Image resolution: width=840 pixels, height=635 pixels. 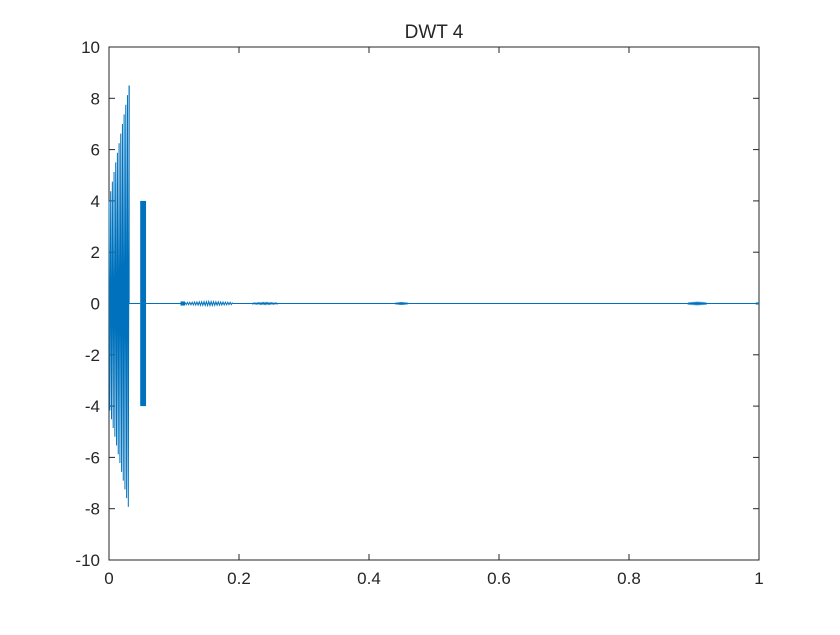 What do you see at coordinates (95, 150) in the screenshot?
I see `y-tick-label: 6` at bounding box center [95, 150].